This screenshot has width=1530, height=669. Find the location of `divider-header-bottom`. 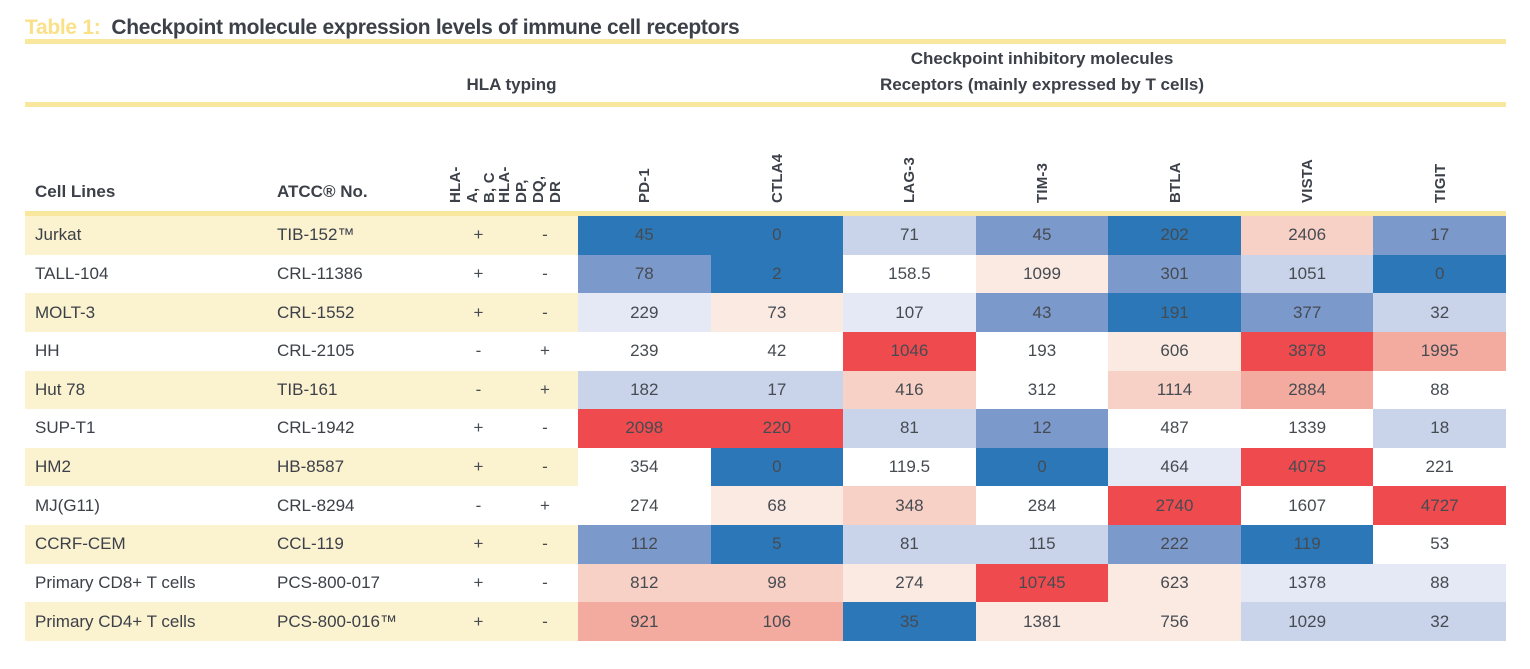

divider-header-bottom is located at coordinates (765, 213).